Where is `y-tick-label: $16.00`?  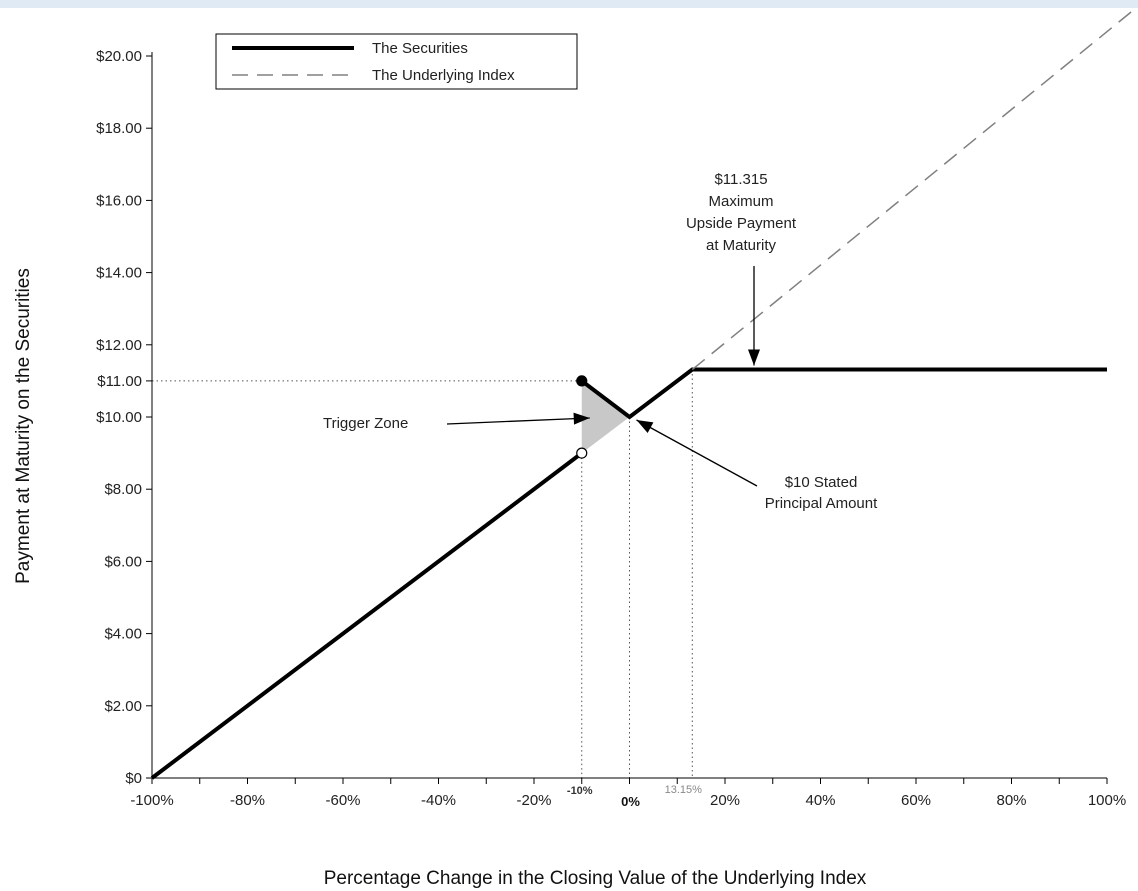 y-tick-label: $16.00 is located at coordinates (119, 200).